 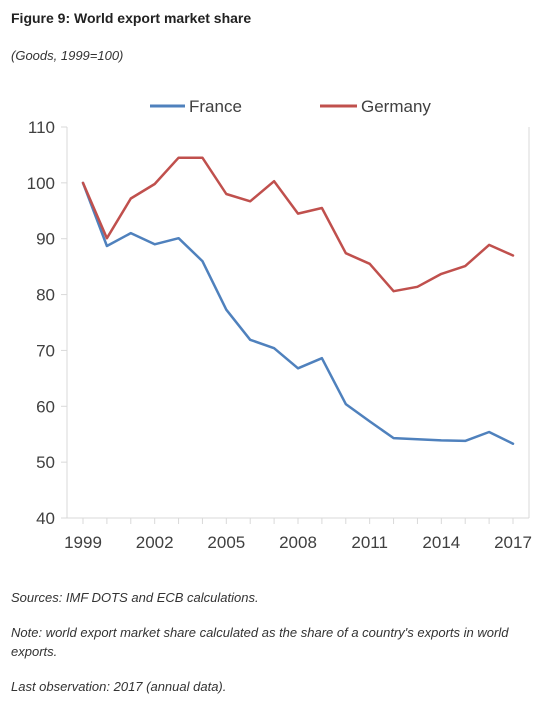 I want to click on legend-label-france: France, so click(x=215, y=106).